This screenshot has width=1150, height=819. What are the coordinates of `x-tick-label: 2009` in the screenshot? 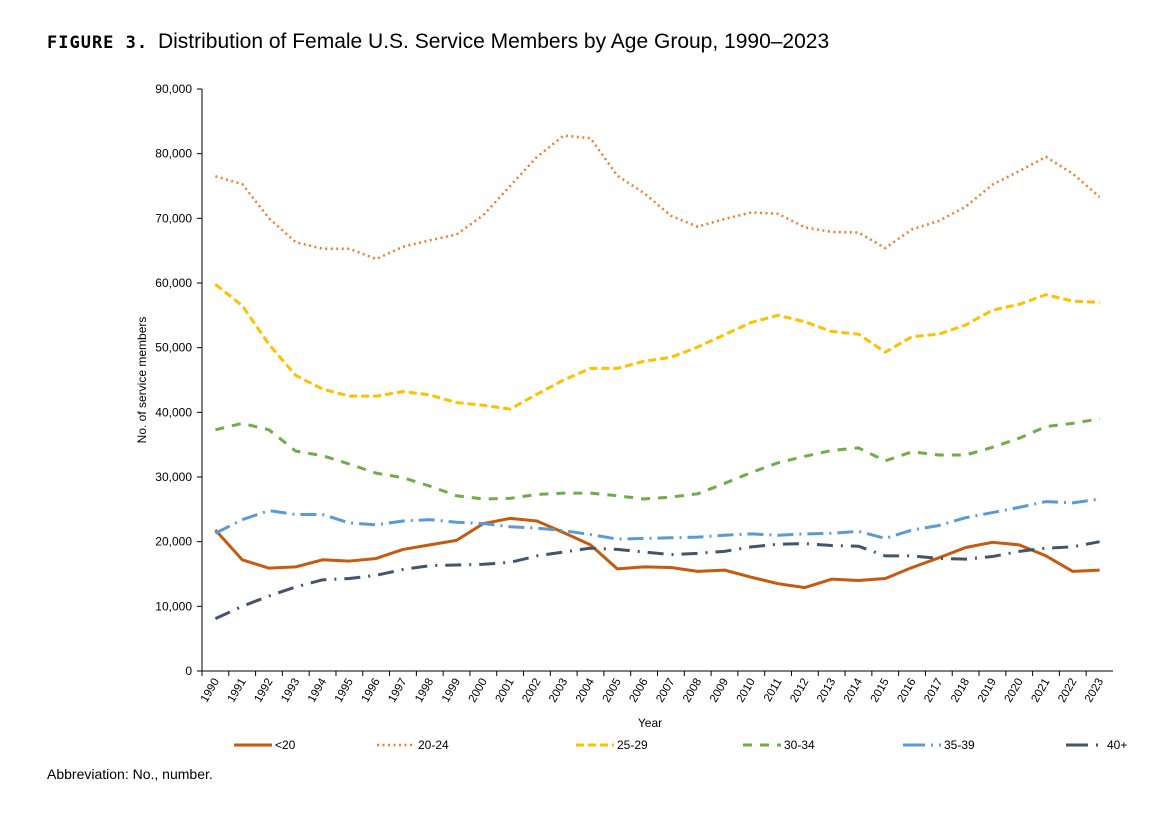 It's located at (719, 691).